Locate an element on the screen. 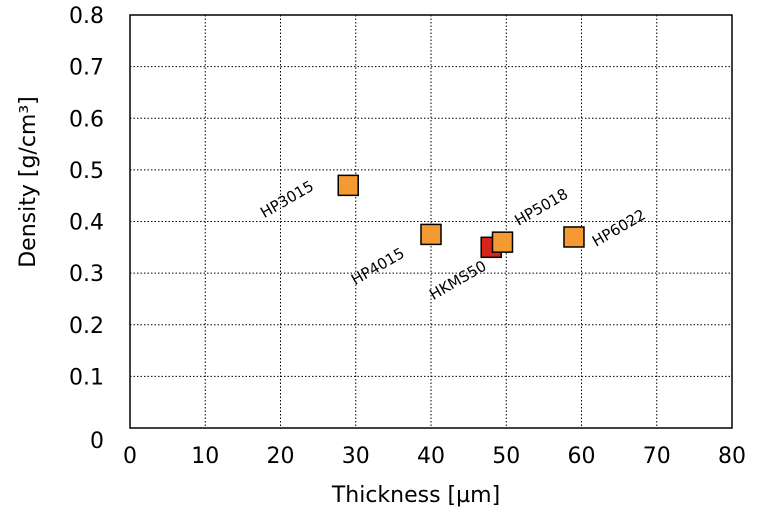  x-tick-label: 60 is located at coordinates (582, 456).